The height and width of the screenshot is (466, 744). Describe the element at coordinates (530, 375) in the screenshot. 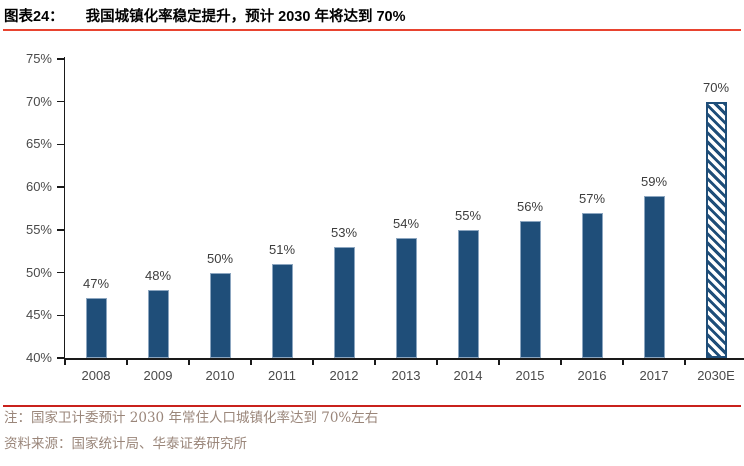

I see `x-tick-label-2015: 2015` at that location.